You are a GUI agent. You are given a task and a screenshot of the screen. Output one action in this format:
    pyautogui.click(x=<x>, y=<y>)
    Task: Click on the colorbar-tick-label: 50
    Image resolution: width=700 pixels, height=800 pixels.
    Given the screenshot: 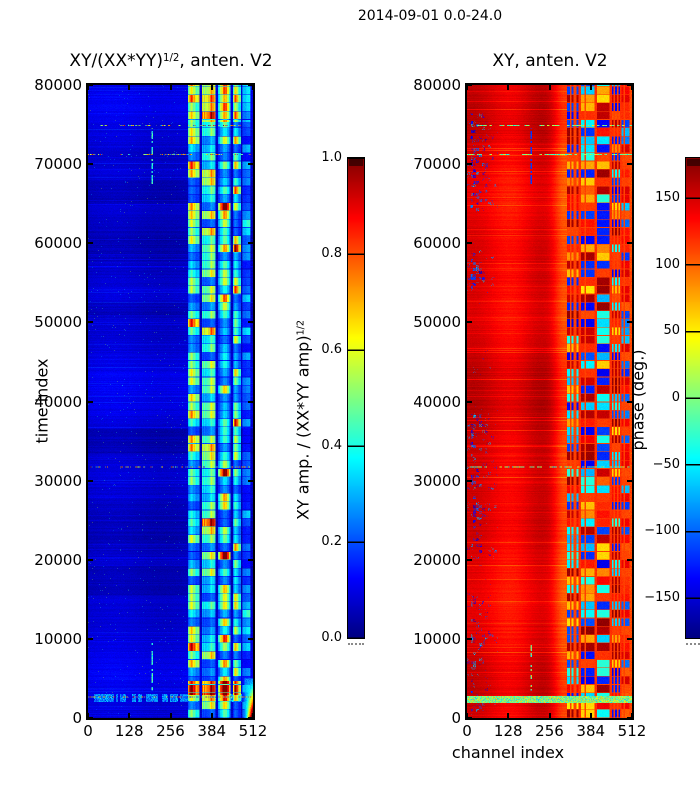 What is the action you would take?
    pyautogui.click(x=671, y=331)
    